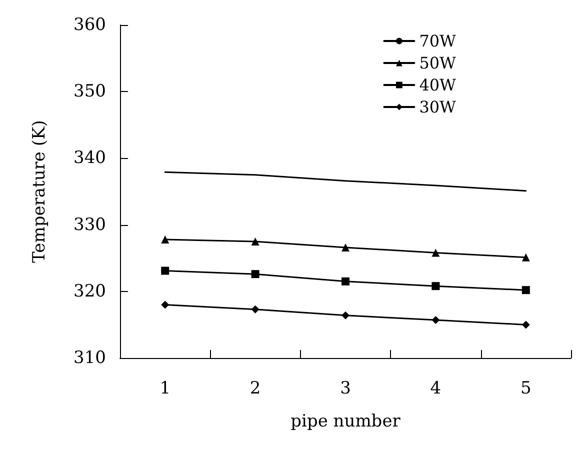 Image resolution: width=581 pixels, height=453 pixels. Describe the element at coordinates (40, 191) in the screenshot. I see `y-axis-title: Temperature (K)` at that location.